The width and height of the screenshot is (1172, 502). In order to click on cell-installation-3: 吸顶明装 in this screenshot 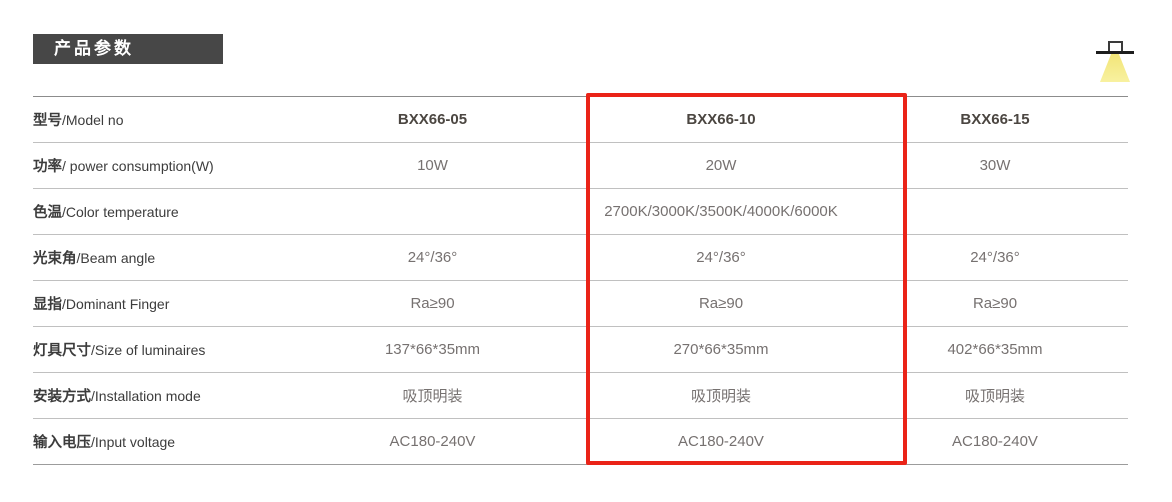, I will do `click(995, 395)`.